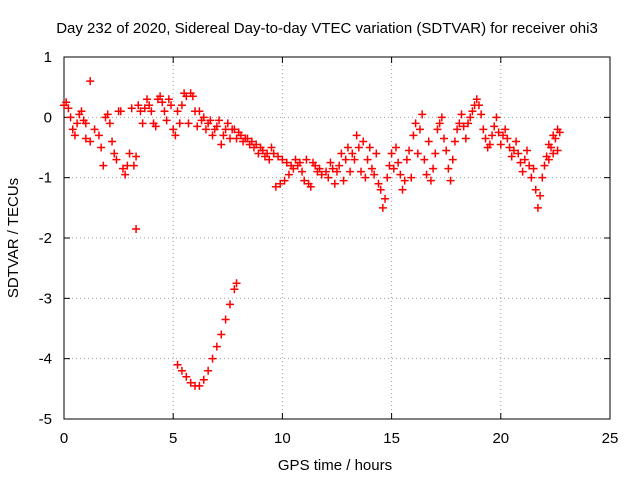 Image resolution: width=640 pixels, height=480 pixels. Describe the element at coordinates (335, 465) in the screenshot. I see `x-axis-label: GPS time / hours` at that location.